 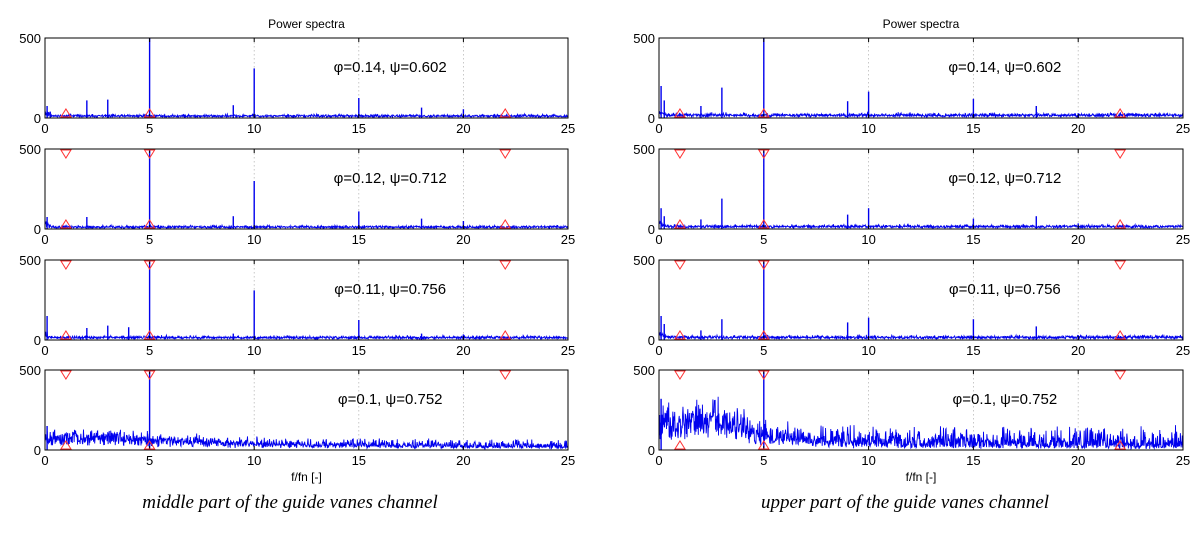 What do you see at coordinates (306, 477) in the screenshot?
I see `x-axis-label: f/fn [-]` at bounding box center [306, 477].